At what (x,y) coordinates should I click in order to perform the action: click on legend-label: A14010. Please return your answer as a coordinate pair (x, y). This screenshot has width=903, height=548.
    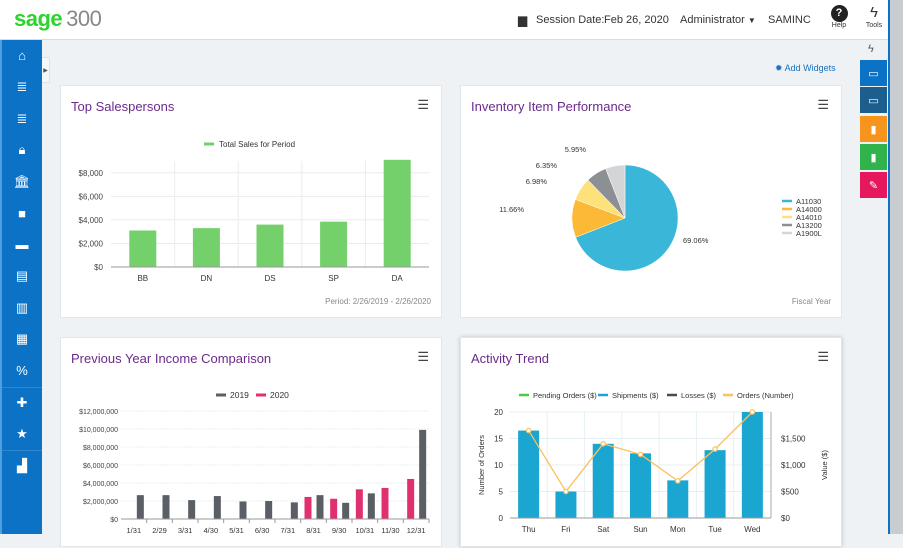
    Looking at the image, I should click on (809, 217).